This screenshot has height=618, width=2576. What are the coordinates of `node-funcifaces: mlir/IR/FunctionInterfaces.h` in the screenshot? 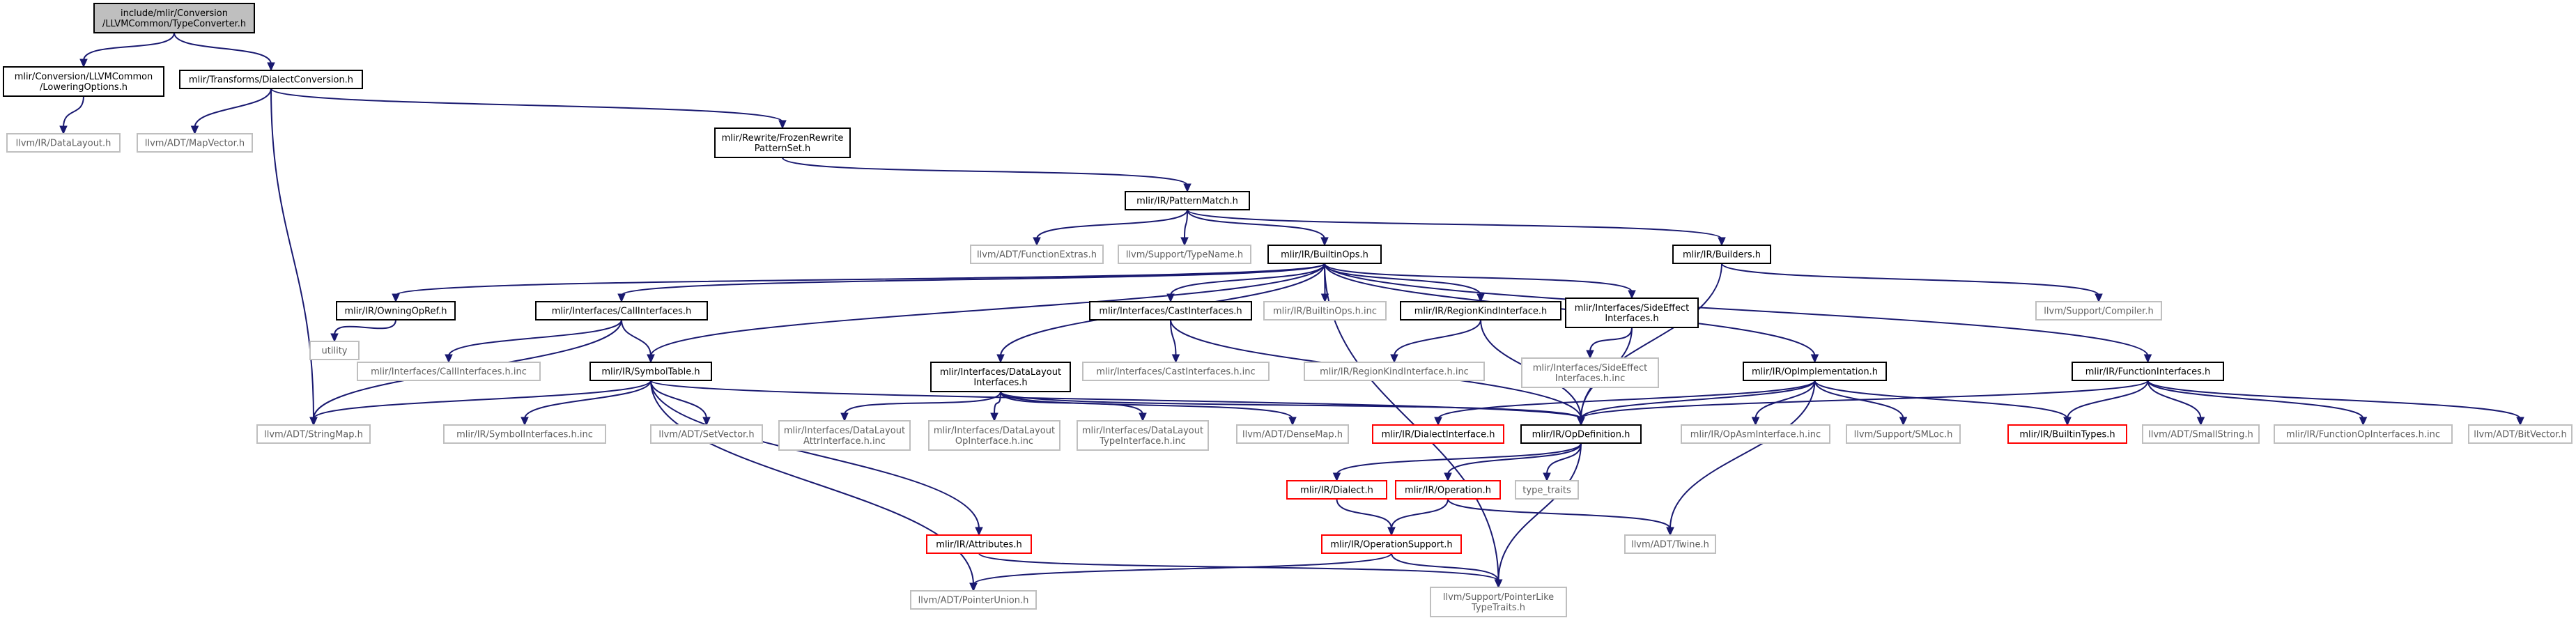 It's located at (2148, 371).